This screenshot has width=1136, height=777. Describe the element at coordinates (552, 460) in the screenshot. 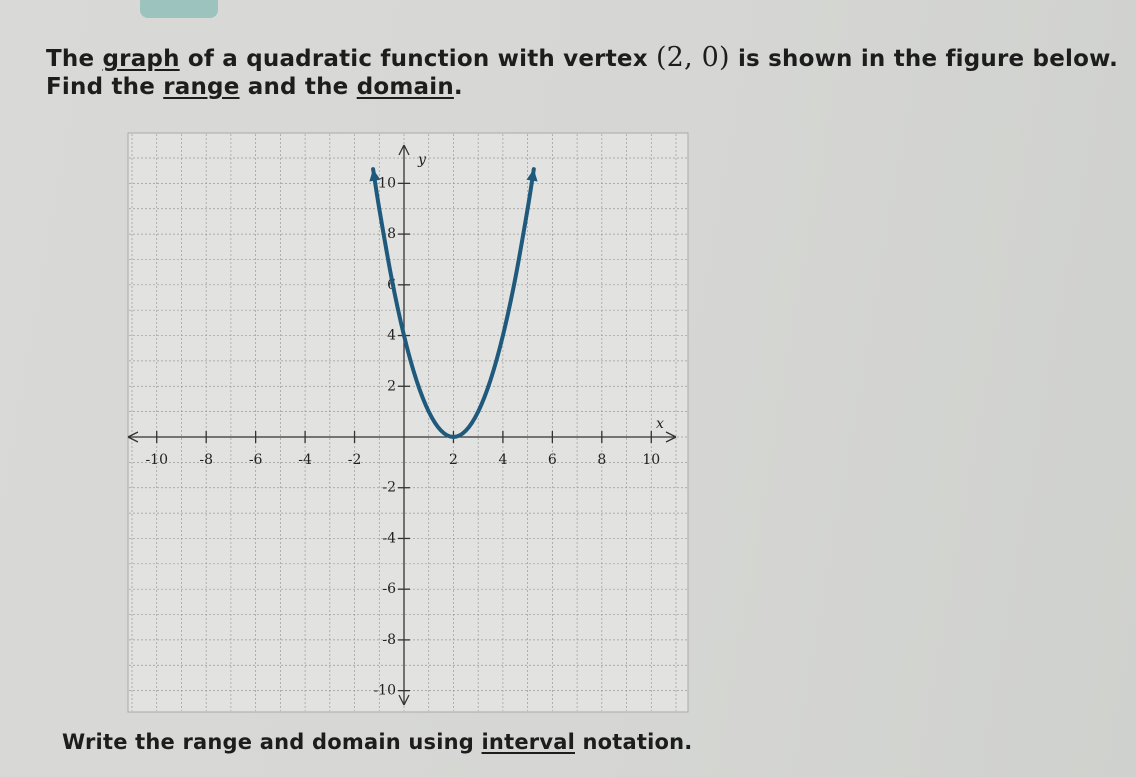

I see `x-tick-label: 6` at that location.